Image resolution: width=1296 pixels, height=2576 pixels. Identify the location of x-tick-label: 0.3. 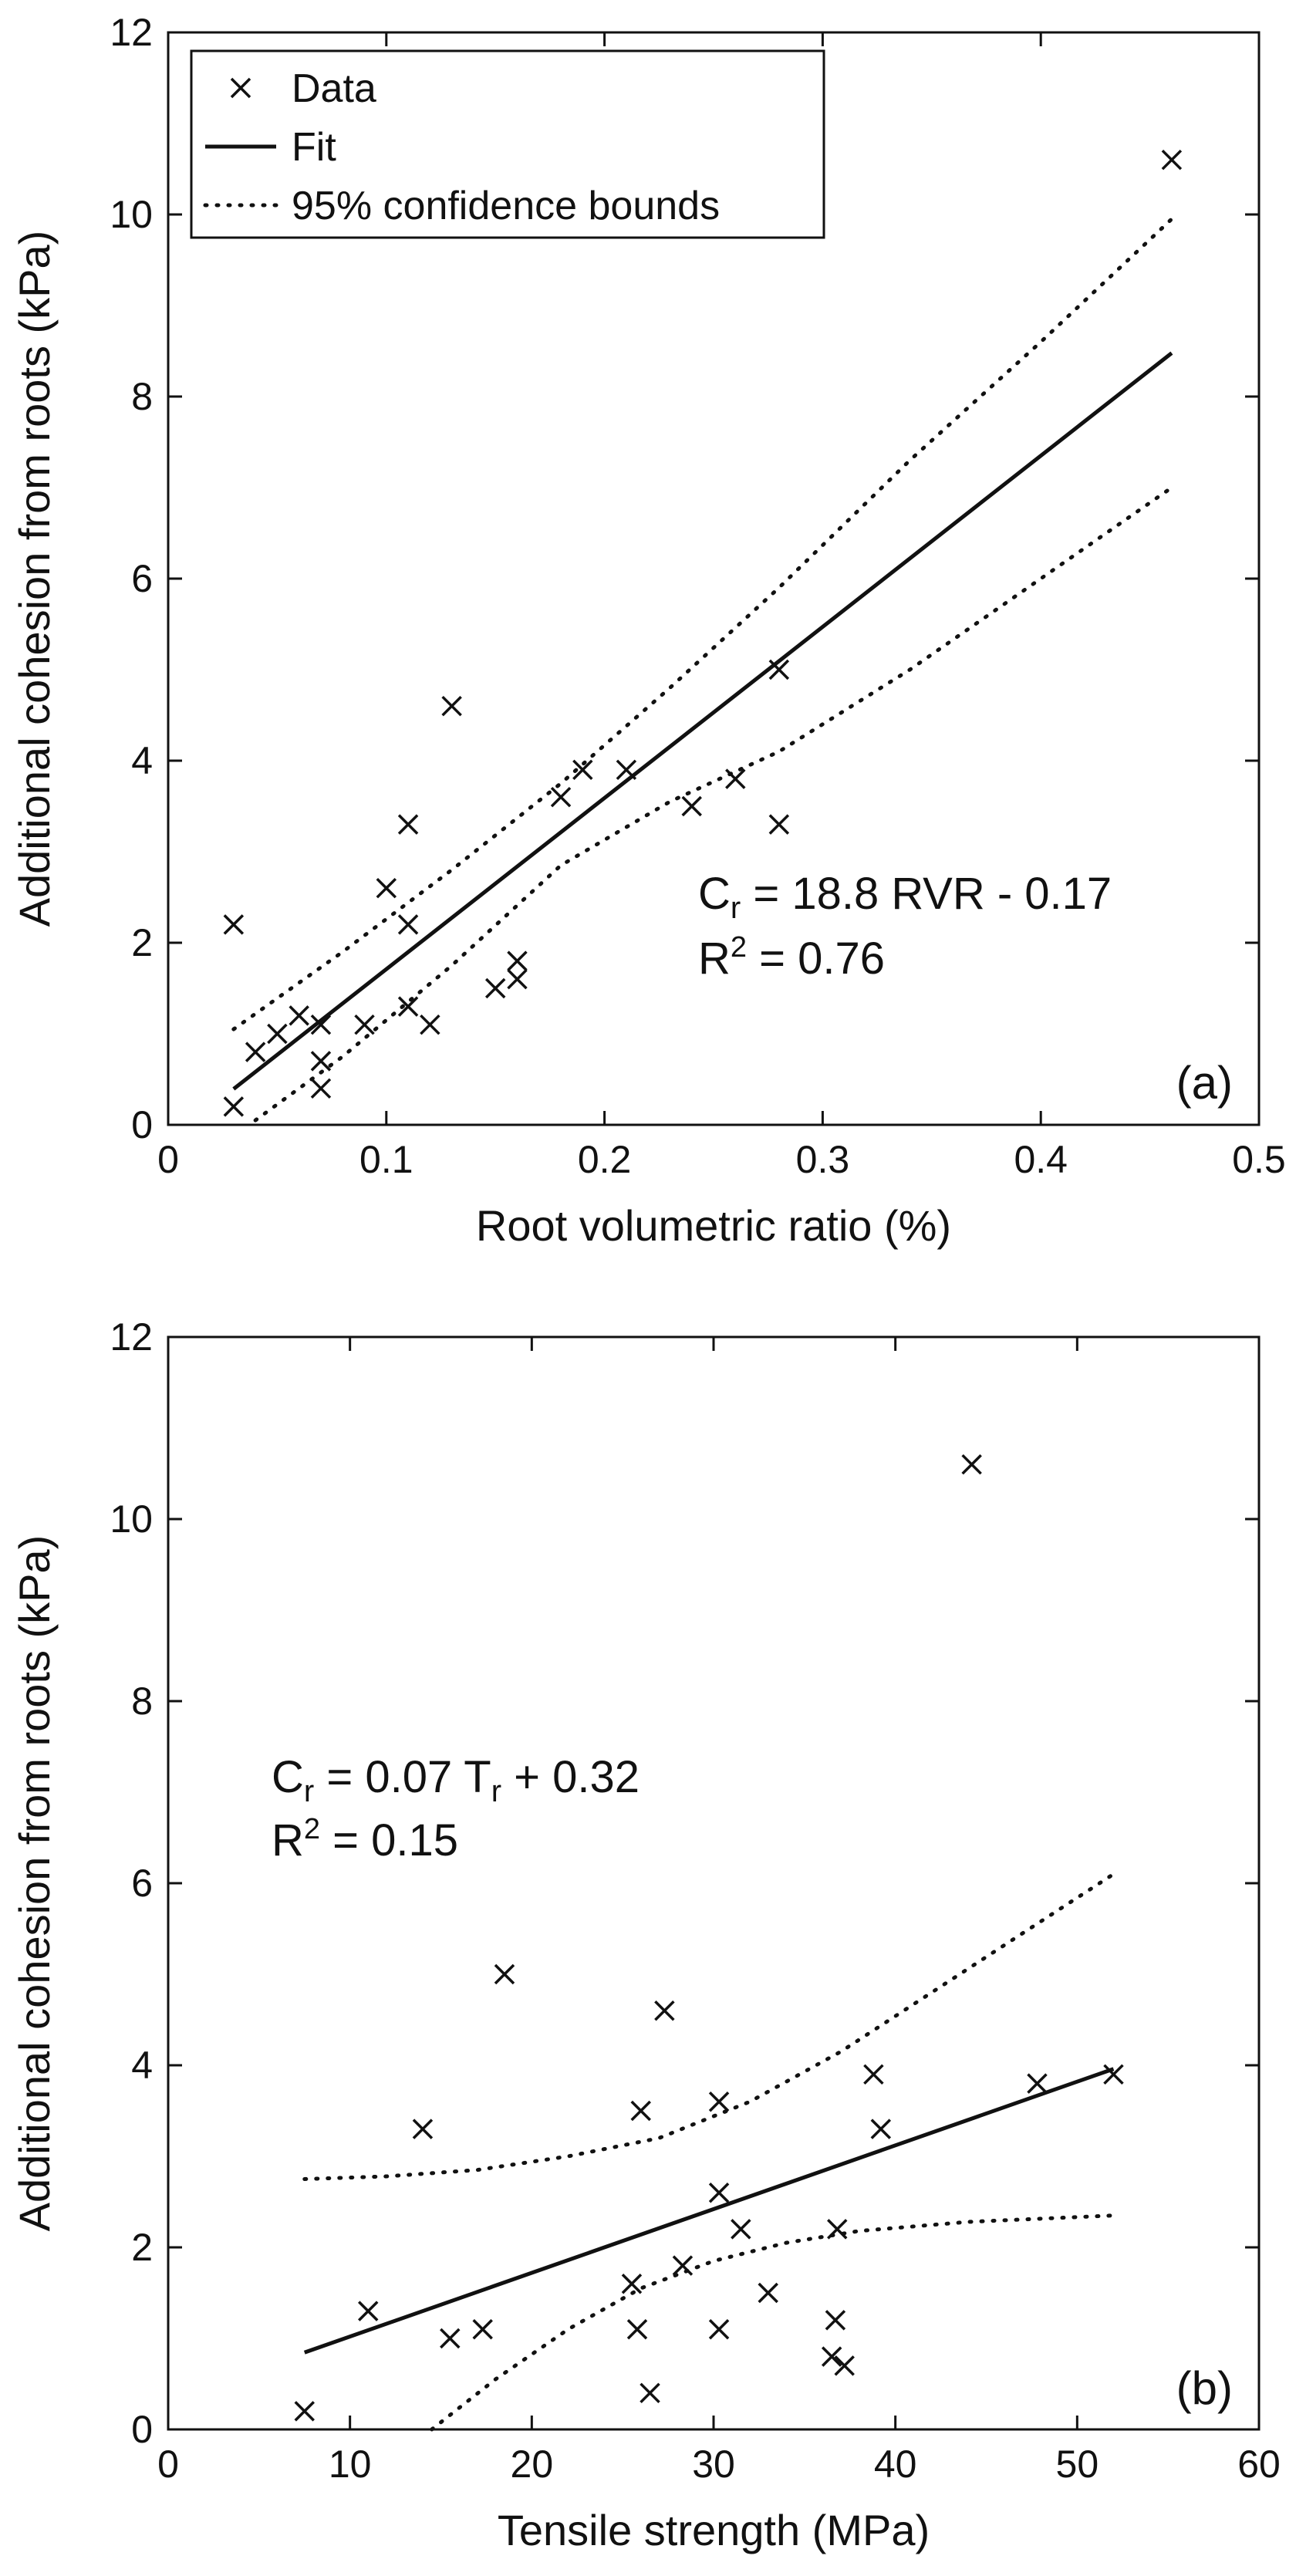
(823, 1159).